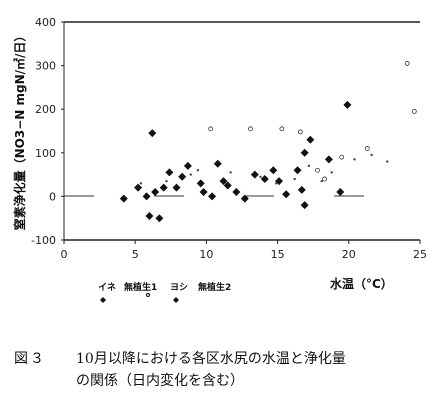 The image size is (447, 407). Describe the element at coordinates (179, 287) in the screenshot. I see `legend-label-yoshi: ヨシ` at that location.